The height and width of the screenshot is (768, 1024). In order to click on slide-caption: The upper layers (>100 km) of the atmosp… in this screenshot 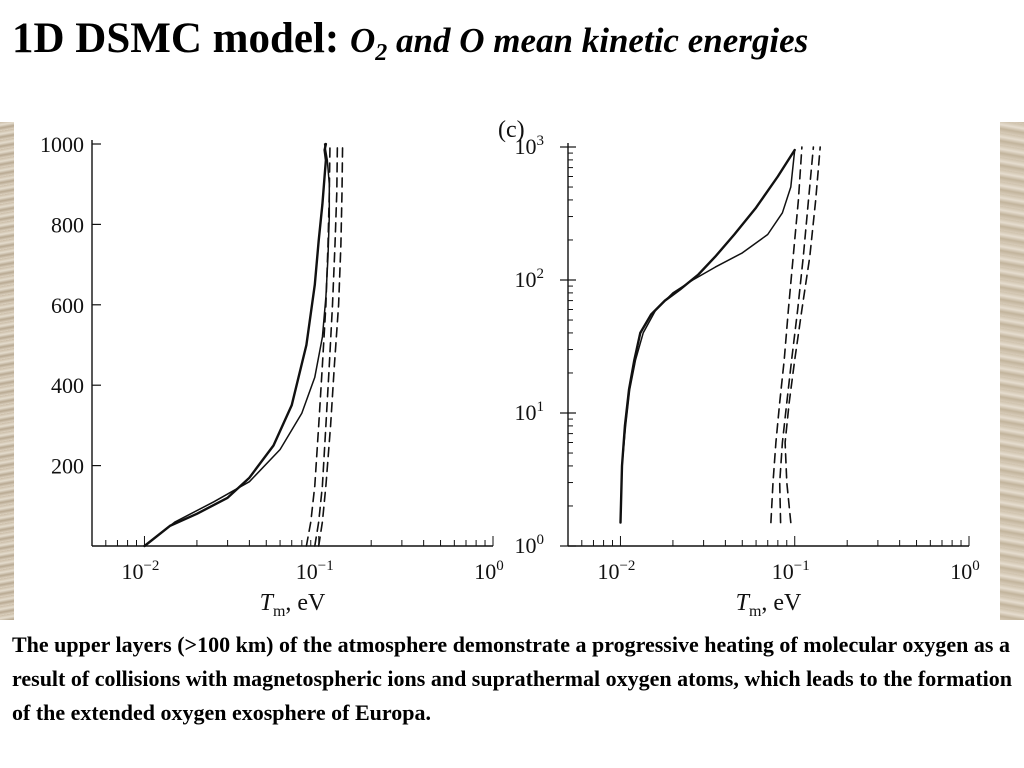, I will do `click(512, 678)`.